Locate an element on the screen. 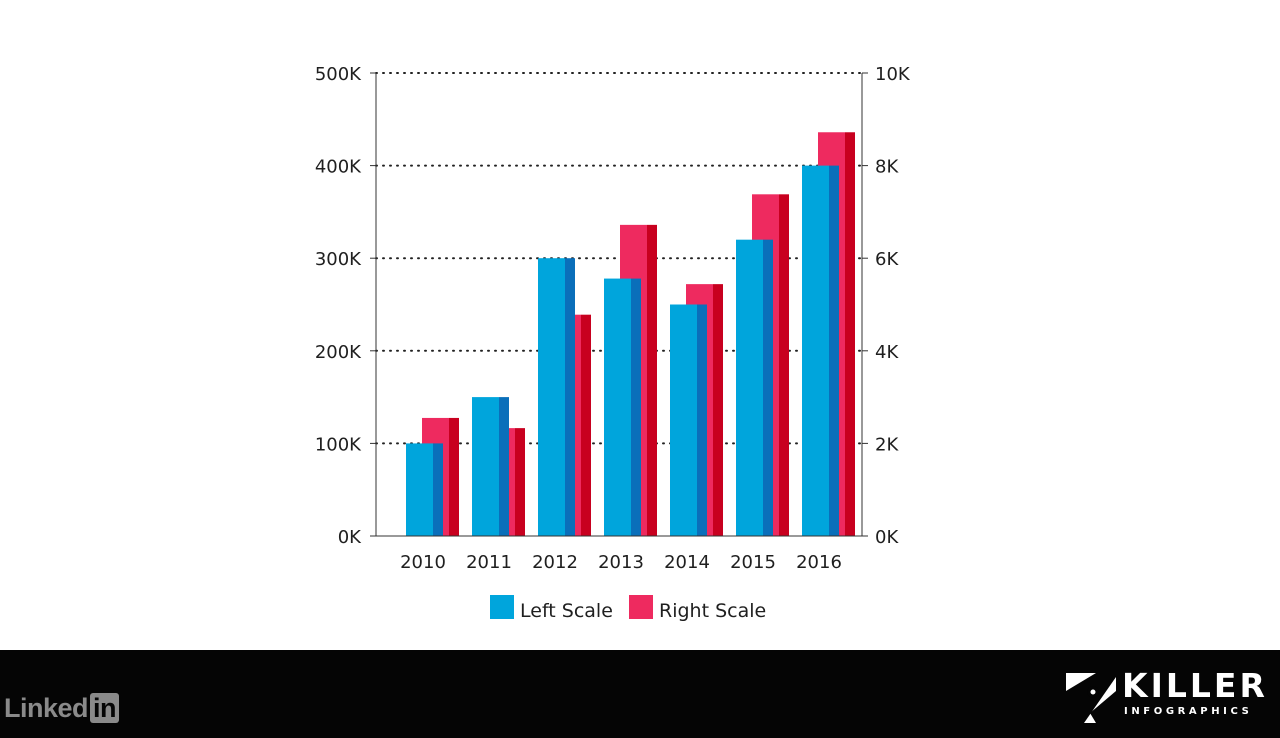 The image size is (1280, 738). linkedin-logo: Linked in is located at coordinates (62, 708).